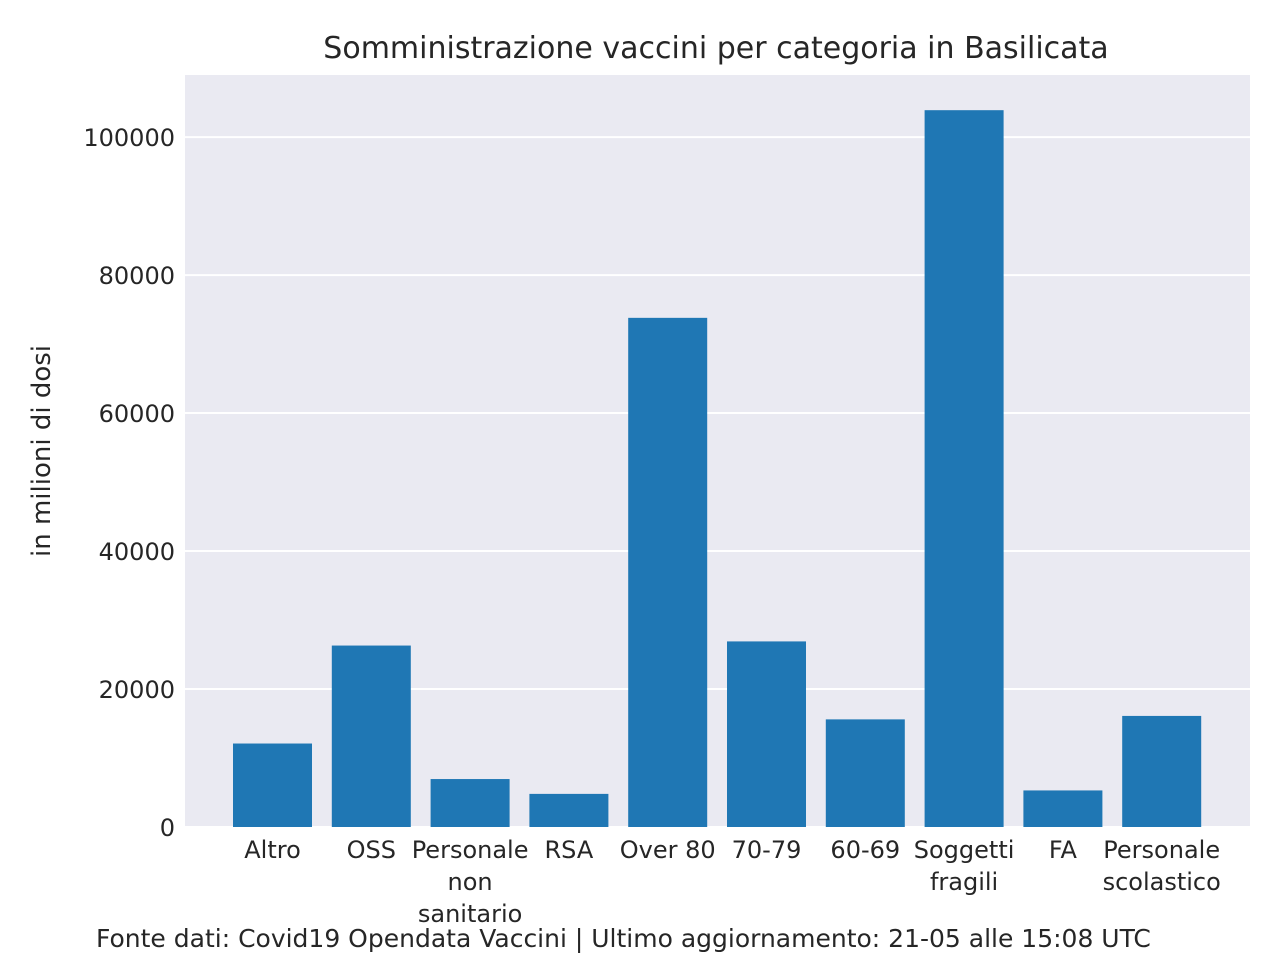 The image size is (1280, 960). What do you see at coordinates (167, 828) in the screenshot?
I see `y-tick-label: 0` at bounding box center [167, 828].